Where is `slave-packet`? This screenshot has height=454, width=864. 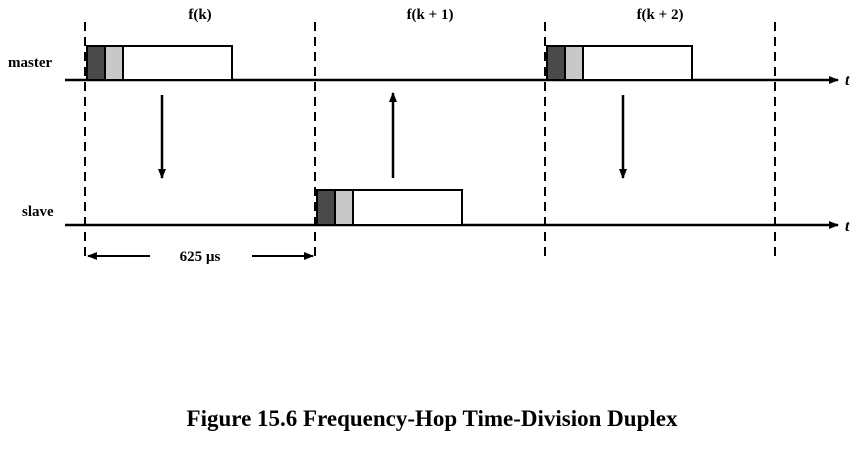
slave-packet is located at coordinates (389, 207).